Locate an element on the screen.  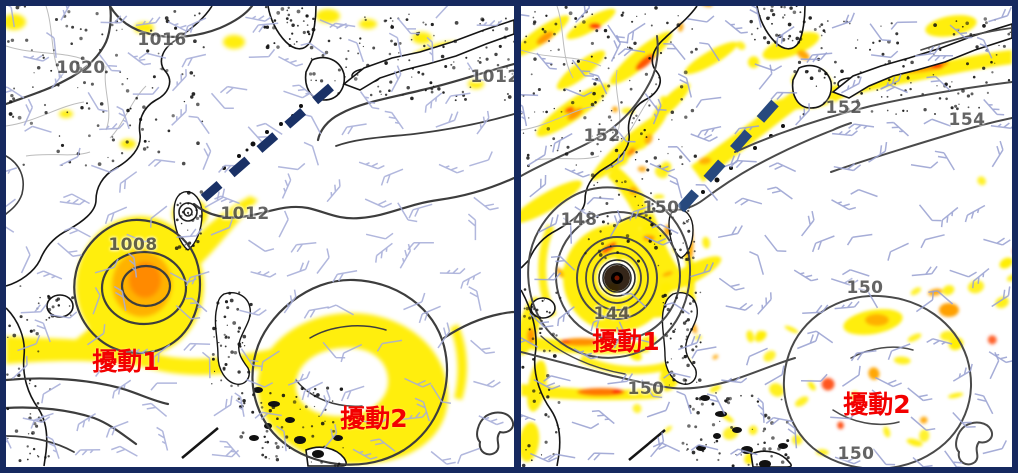
contour-label: 1020 is located at coordinates (81, 68).